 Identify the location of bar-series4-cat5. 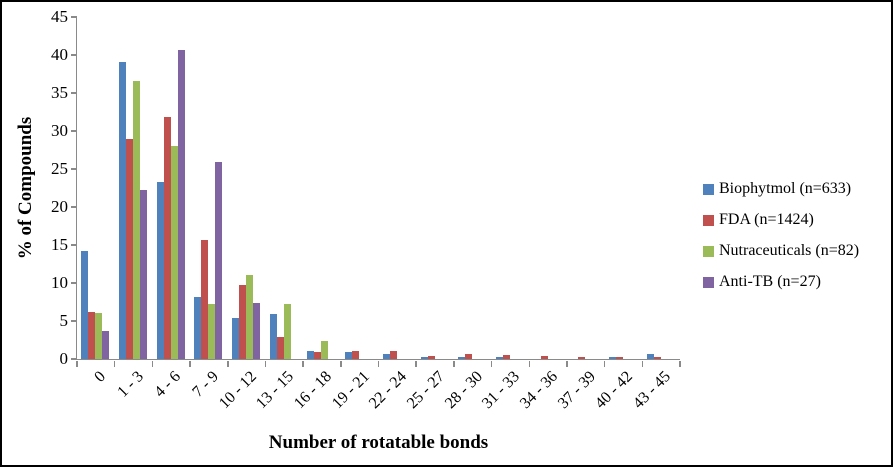
(257, 330).